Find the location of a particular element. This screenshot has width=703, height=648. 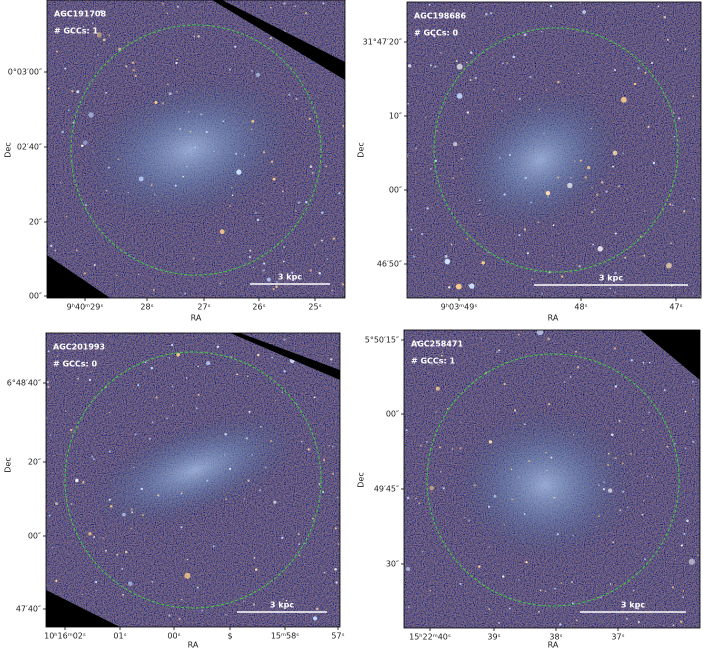

x-tick-label: 9ʰ03ᵐ49ˢ is located at coordinates (459, 307).